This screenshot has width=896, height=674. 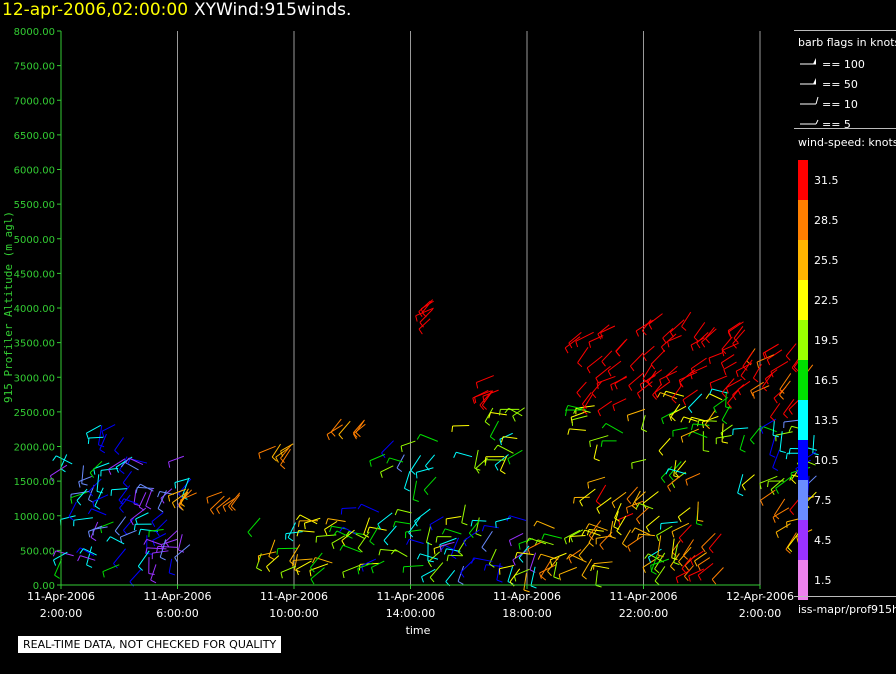 What do you see at coordinates (760, 596) in the screenshot?
I see `x-tick-date: 12-Apr-2006` at bounding box center [760, 596].